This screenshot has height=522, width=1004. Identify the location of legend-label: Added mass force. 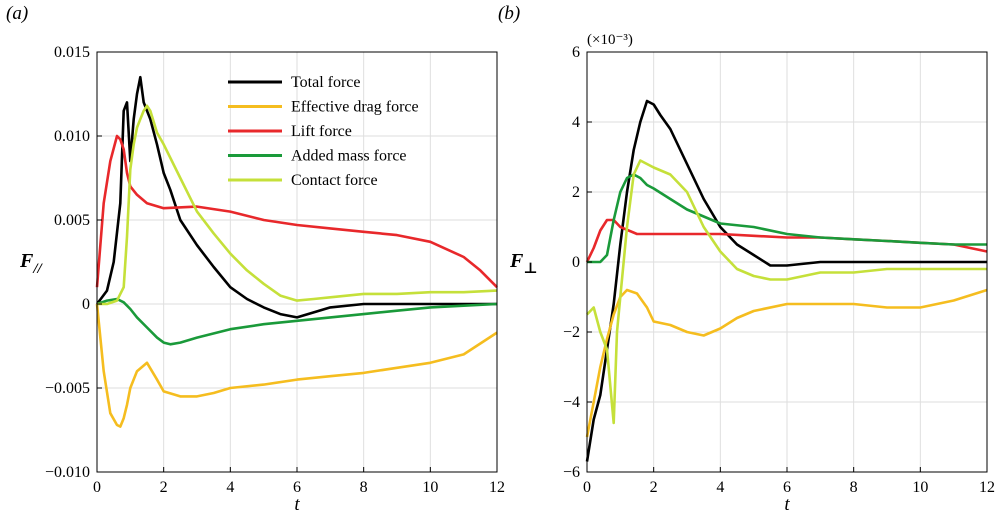
(349, 156).